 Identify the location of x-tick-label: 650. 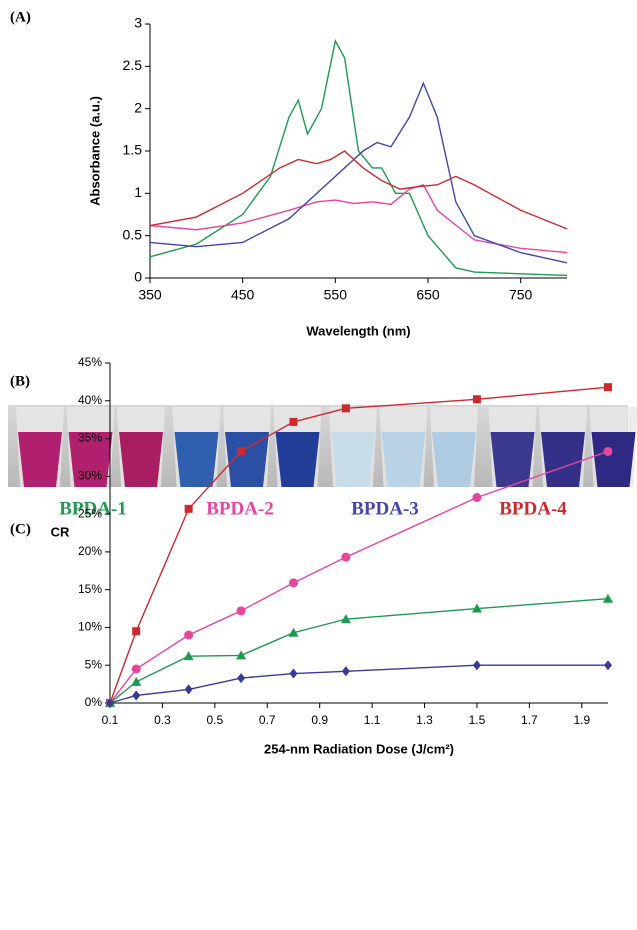
(428, 295).